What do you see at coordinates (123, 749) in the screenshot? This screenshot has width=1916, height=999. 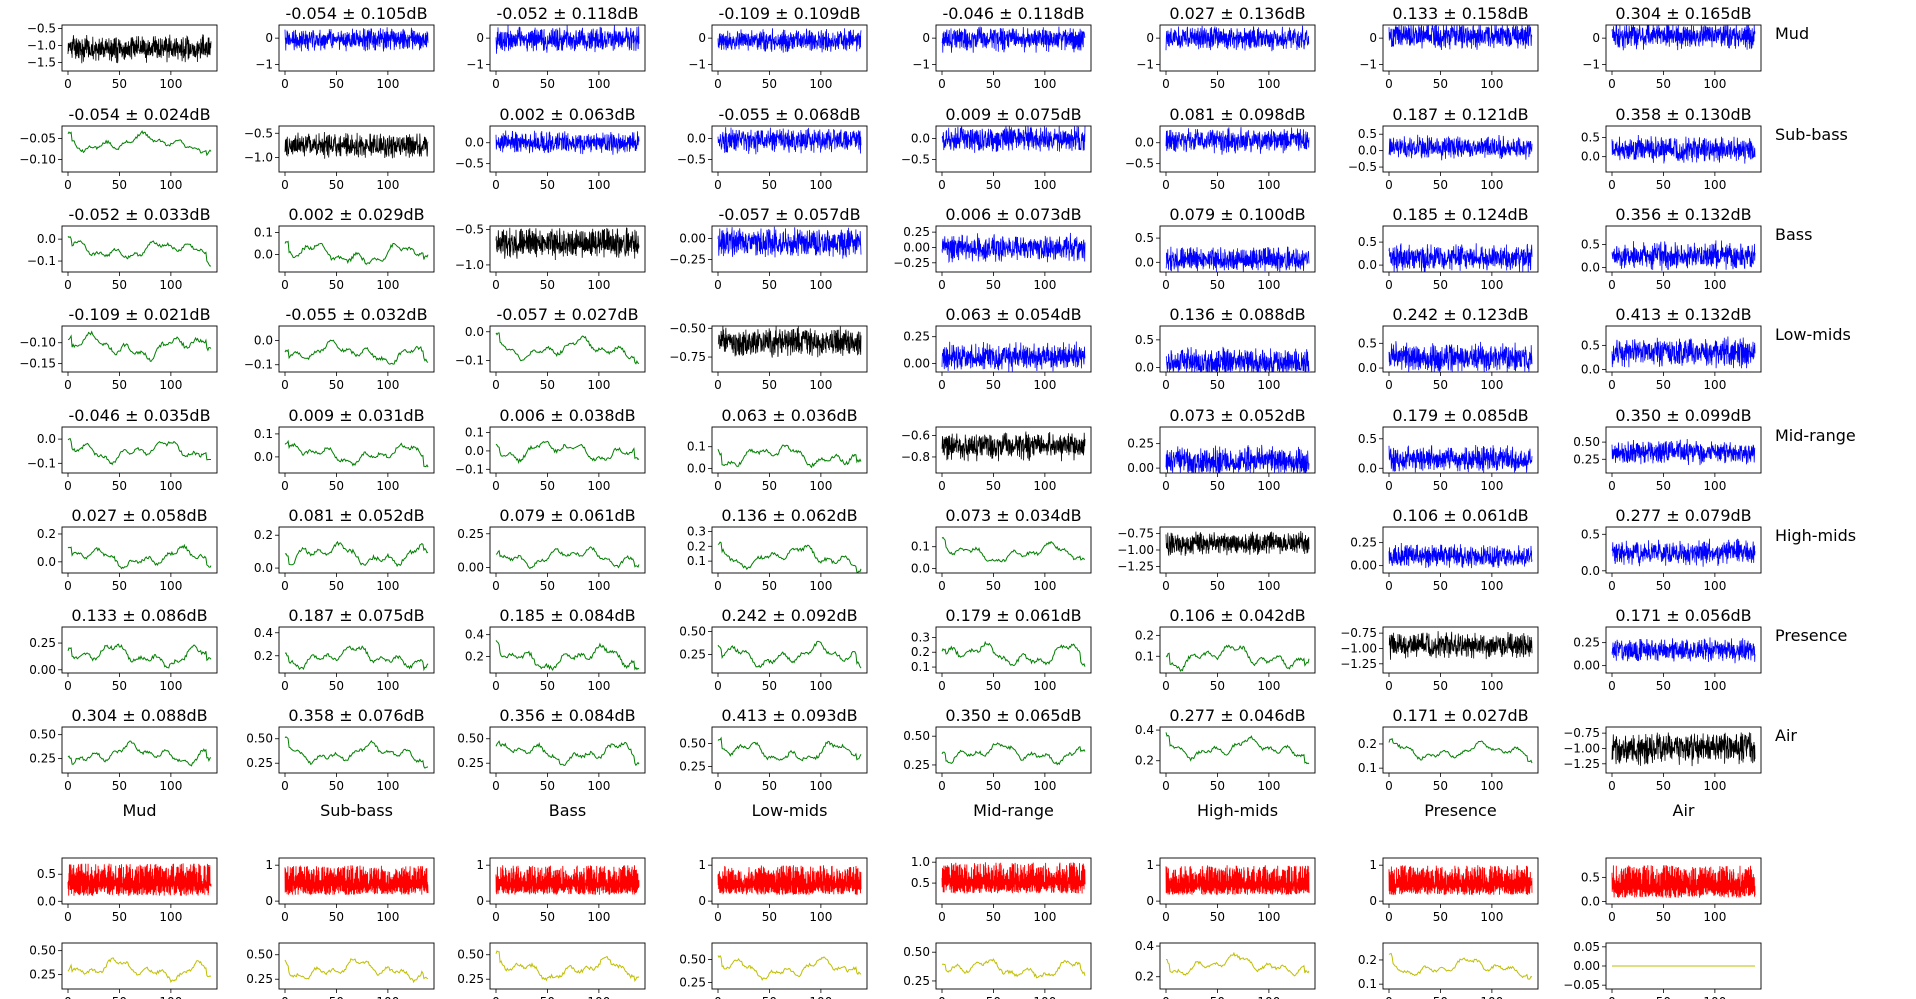 I see `panel-r7c0: 0.50 0.25 0 50 100 0.304 ± 0.088dB` at bounding box center [123, 749].